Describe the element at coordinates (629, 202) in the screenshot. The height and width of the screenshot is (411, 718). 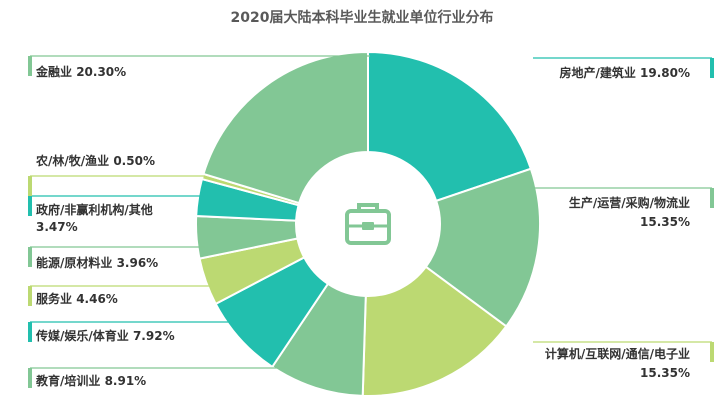
I see `slice-label: 生产/运营/采购/物流业` at that location.